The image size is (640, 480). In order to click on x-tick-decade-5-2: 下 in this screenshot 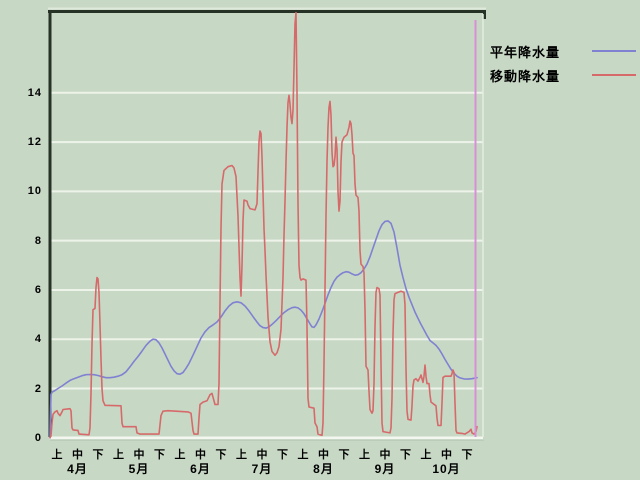, I will do `click(405, 455)`.